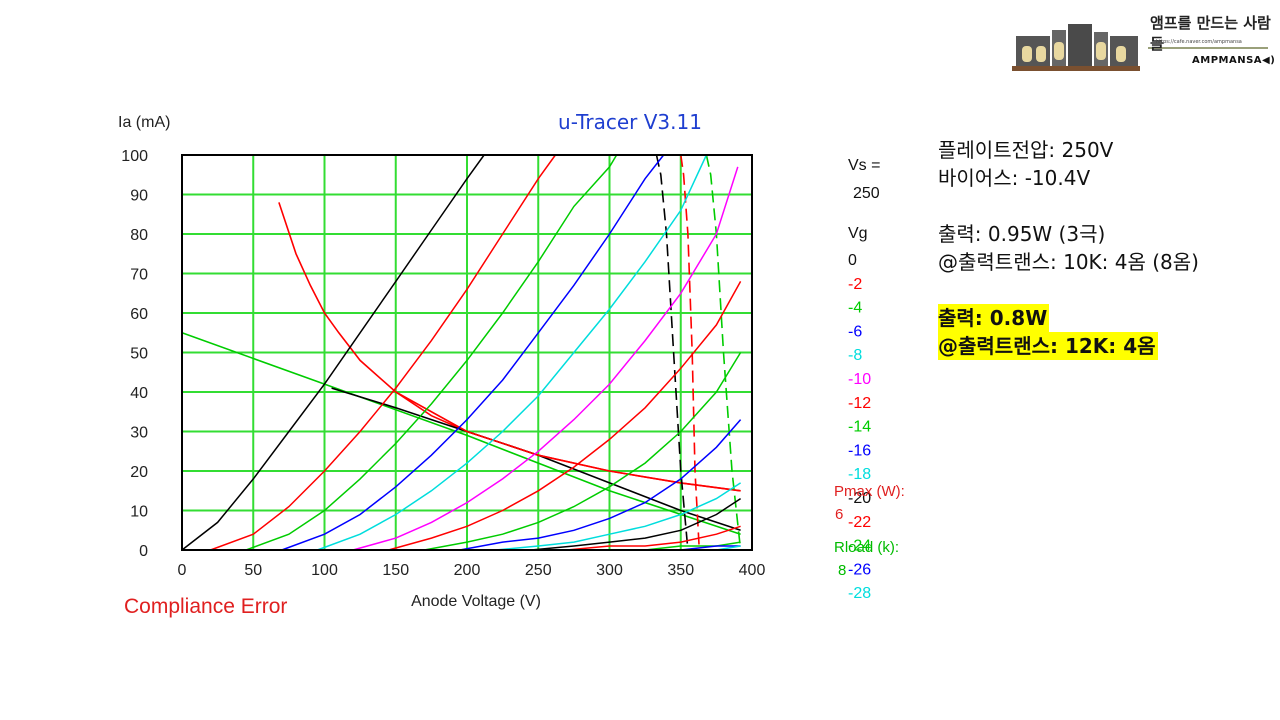  Describe the element at coordinates (855, 355) in the screenshot. I see `legend-entry: -8` at that location.